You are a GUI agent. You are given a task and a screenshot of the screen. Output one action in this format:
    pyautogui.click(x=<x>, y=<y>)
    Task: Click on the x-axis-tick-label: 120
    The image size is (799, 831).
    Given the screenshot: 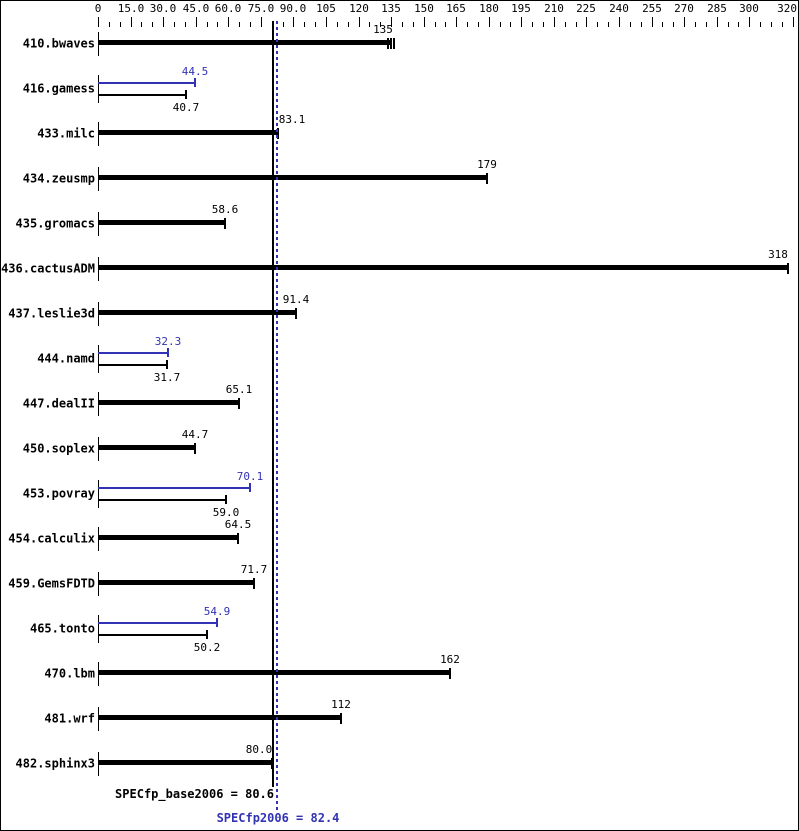 What is the action you would take?
    pyautogui.click(x=359, y=8)
    